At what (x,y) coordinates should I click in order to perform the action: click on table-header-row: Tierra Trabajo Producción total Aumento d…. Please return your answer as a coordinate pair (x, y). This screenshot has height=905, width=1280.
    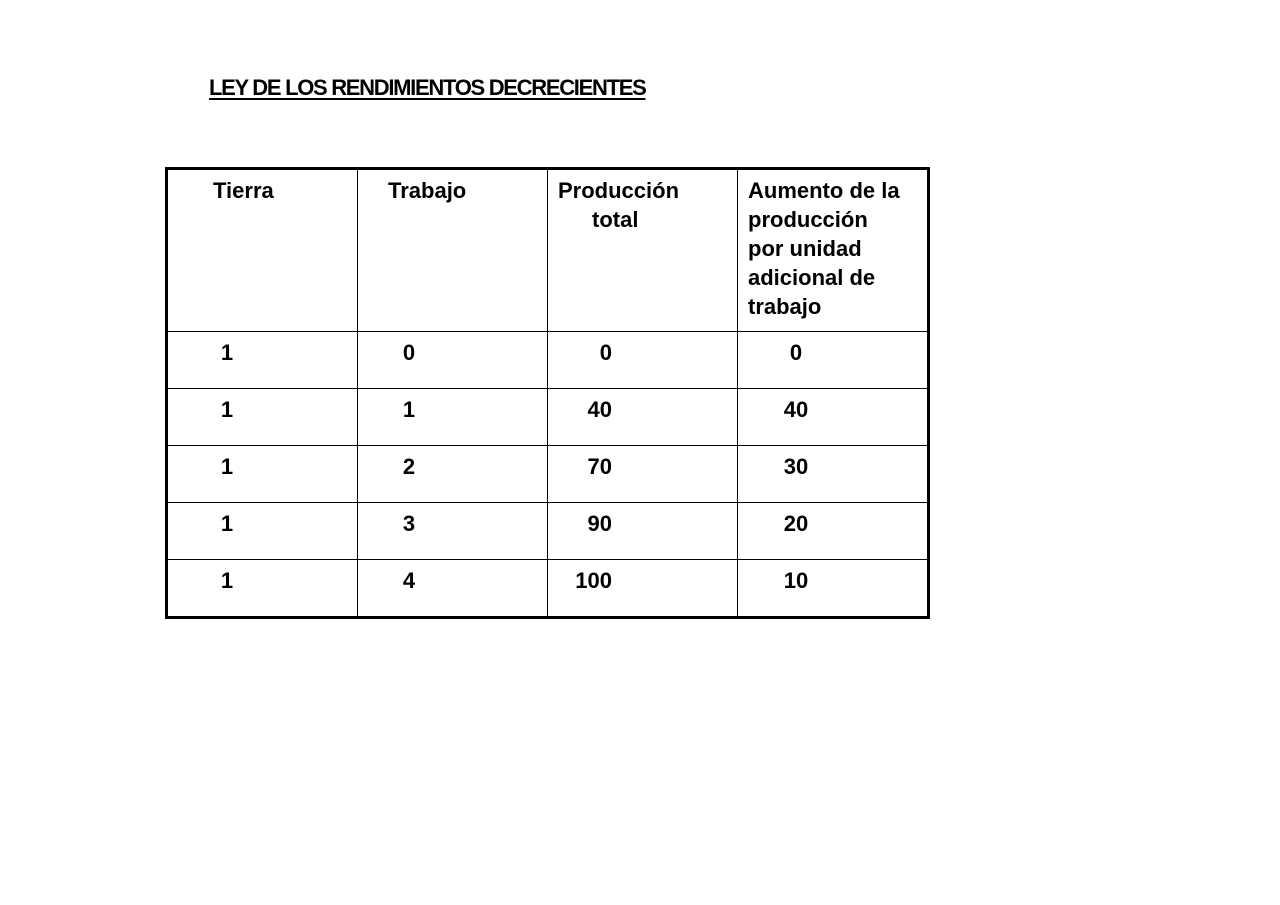
    Looking at the image, I should click on (547, 250).